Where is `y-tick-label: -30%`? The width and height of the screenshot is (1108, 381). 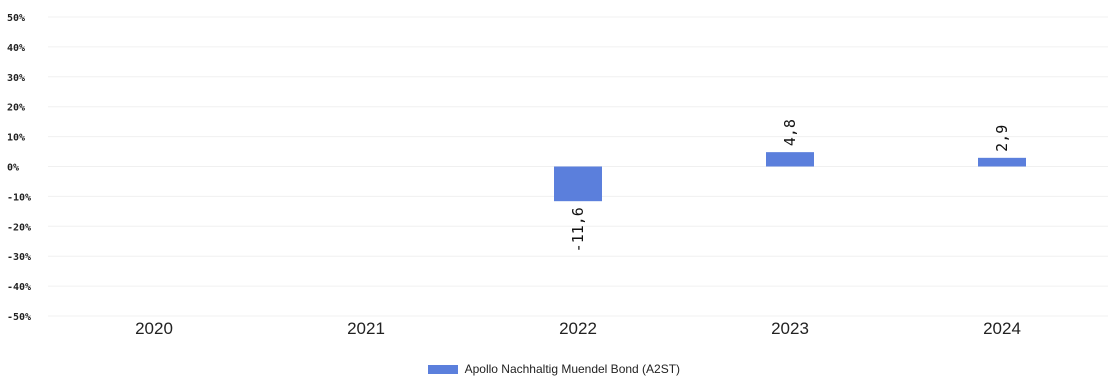 y-tick-label: -30% is located at coordinates (19, 257).